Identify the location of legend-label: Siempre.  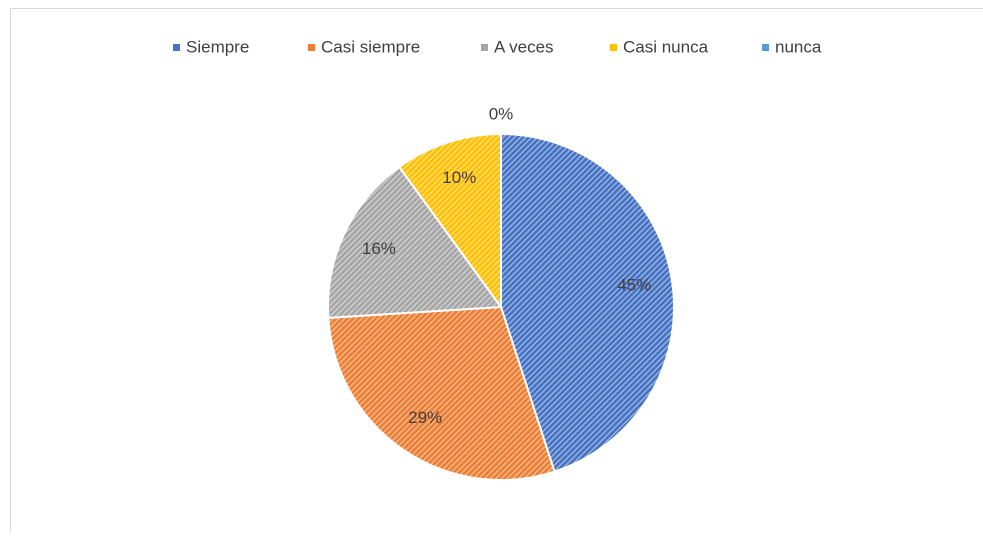
(217, 46).